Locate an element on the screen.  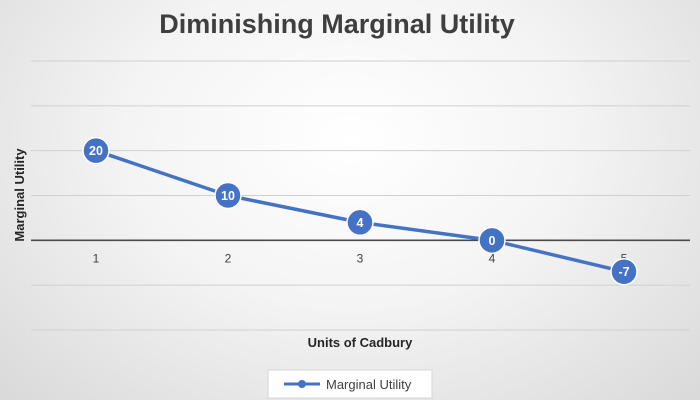
x-tick-label: 3 is located at coordinates (360, 258).